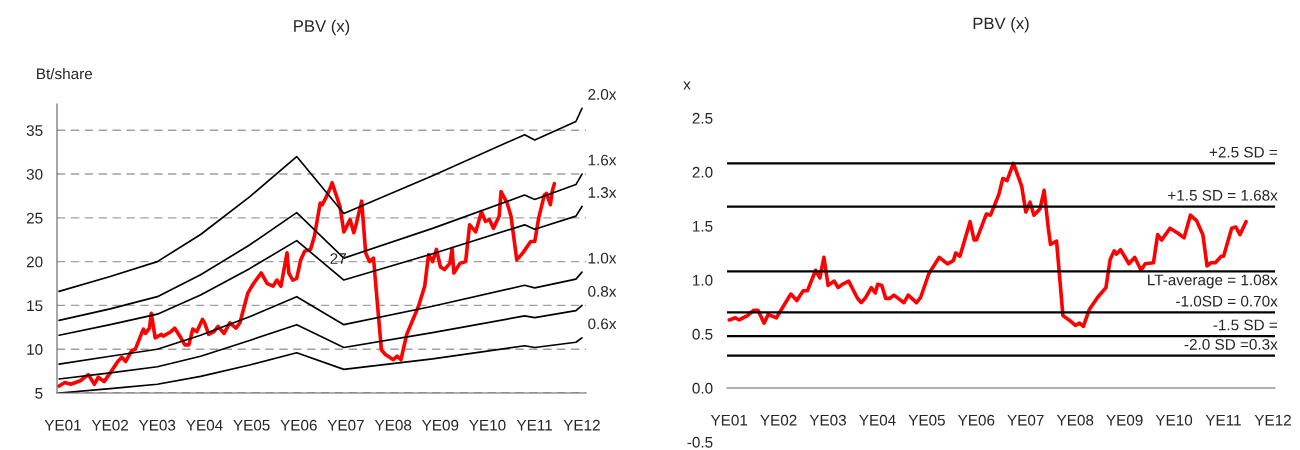 This screenshot has width=1300, height=450. What do you see at coordinates (602, 192) in the screenshot?
I see `series-label: 1.3x` at bounding box center [602, 192].